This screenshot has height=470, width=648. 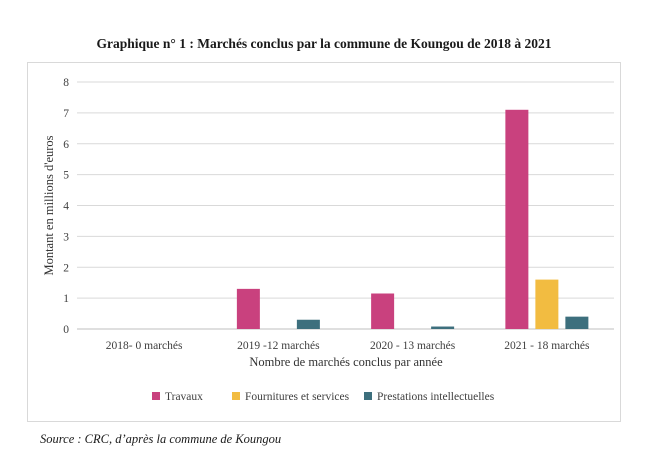 What do you see at coordinates (66, 268) in the screenshot?
I see `y-tick-label: 2` at bounding box center [66, 268].